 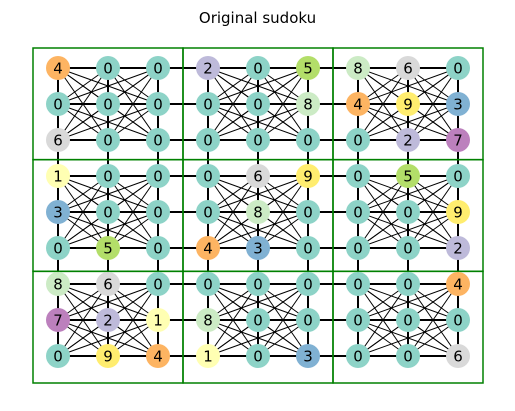 I want to click on cell-node: 1, so click(x=208, y=356).